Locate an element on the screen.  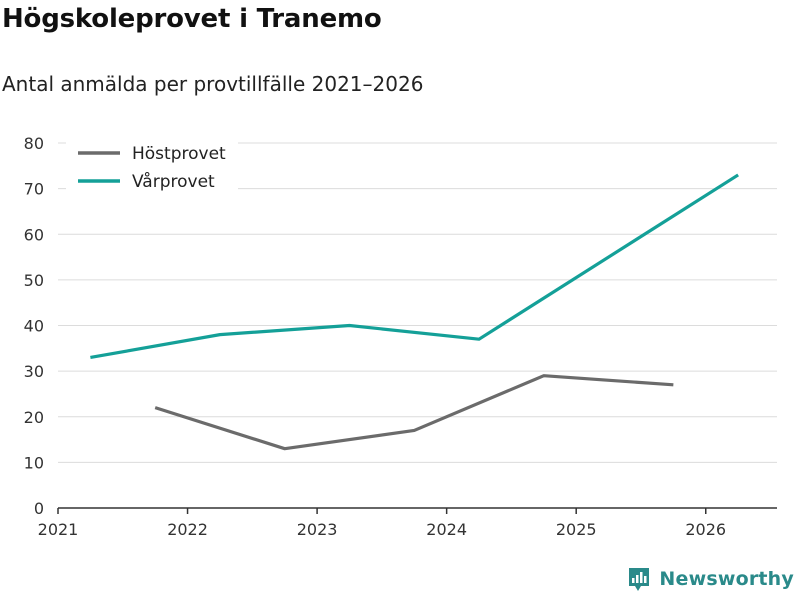
brand-name: Newsworthy is located at coordinates (726, 579).